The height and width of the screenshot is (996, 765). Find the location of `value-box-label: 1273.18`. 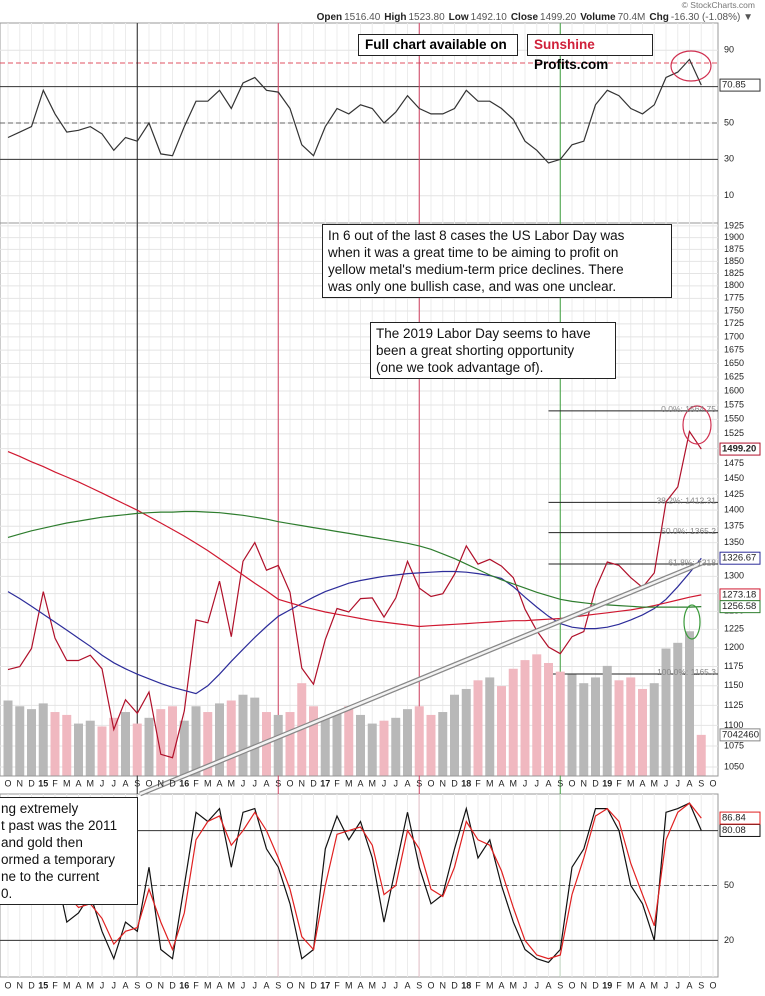

value-box-label: 1273.18 is located at coordinates (739, 594).